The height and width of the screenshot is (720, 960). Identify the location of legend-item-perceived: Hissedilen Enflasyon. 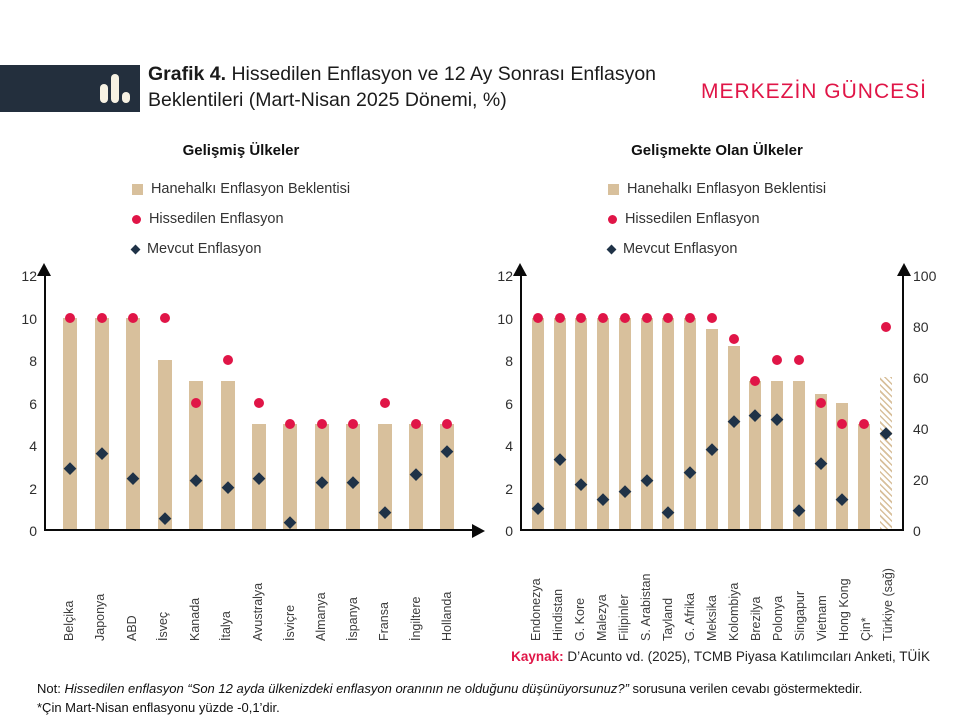
(240, 219).